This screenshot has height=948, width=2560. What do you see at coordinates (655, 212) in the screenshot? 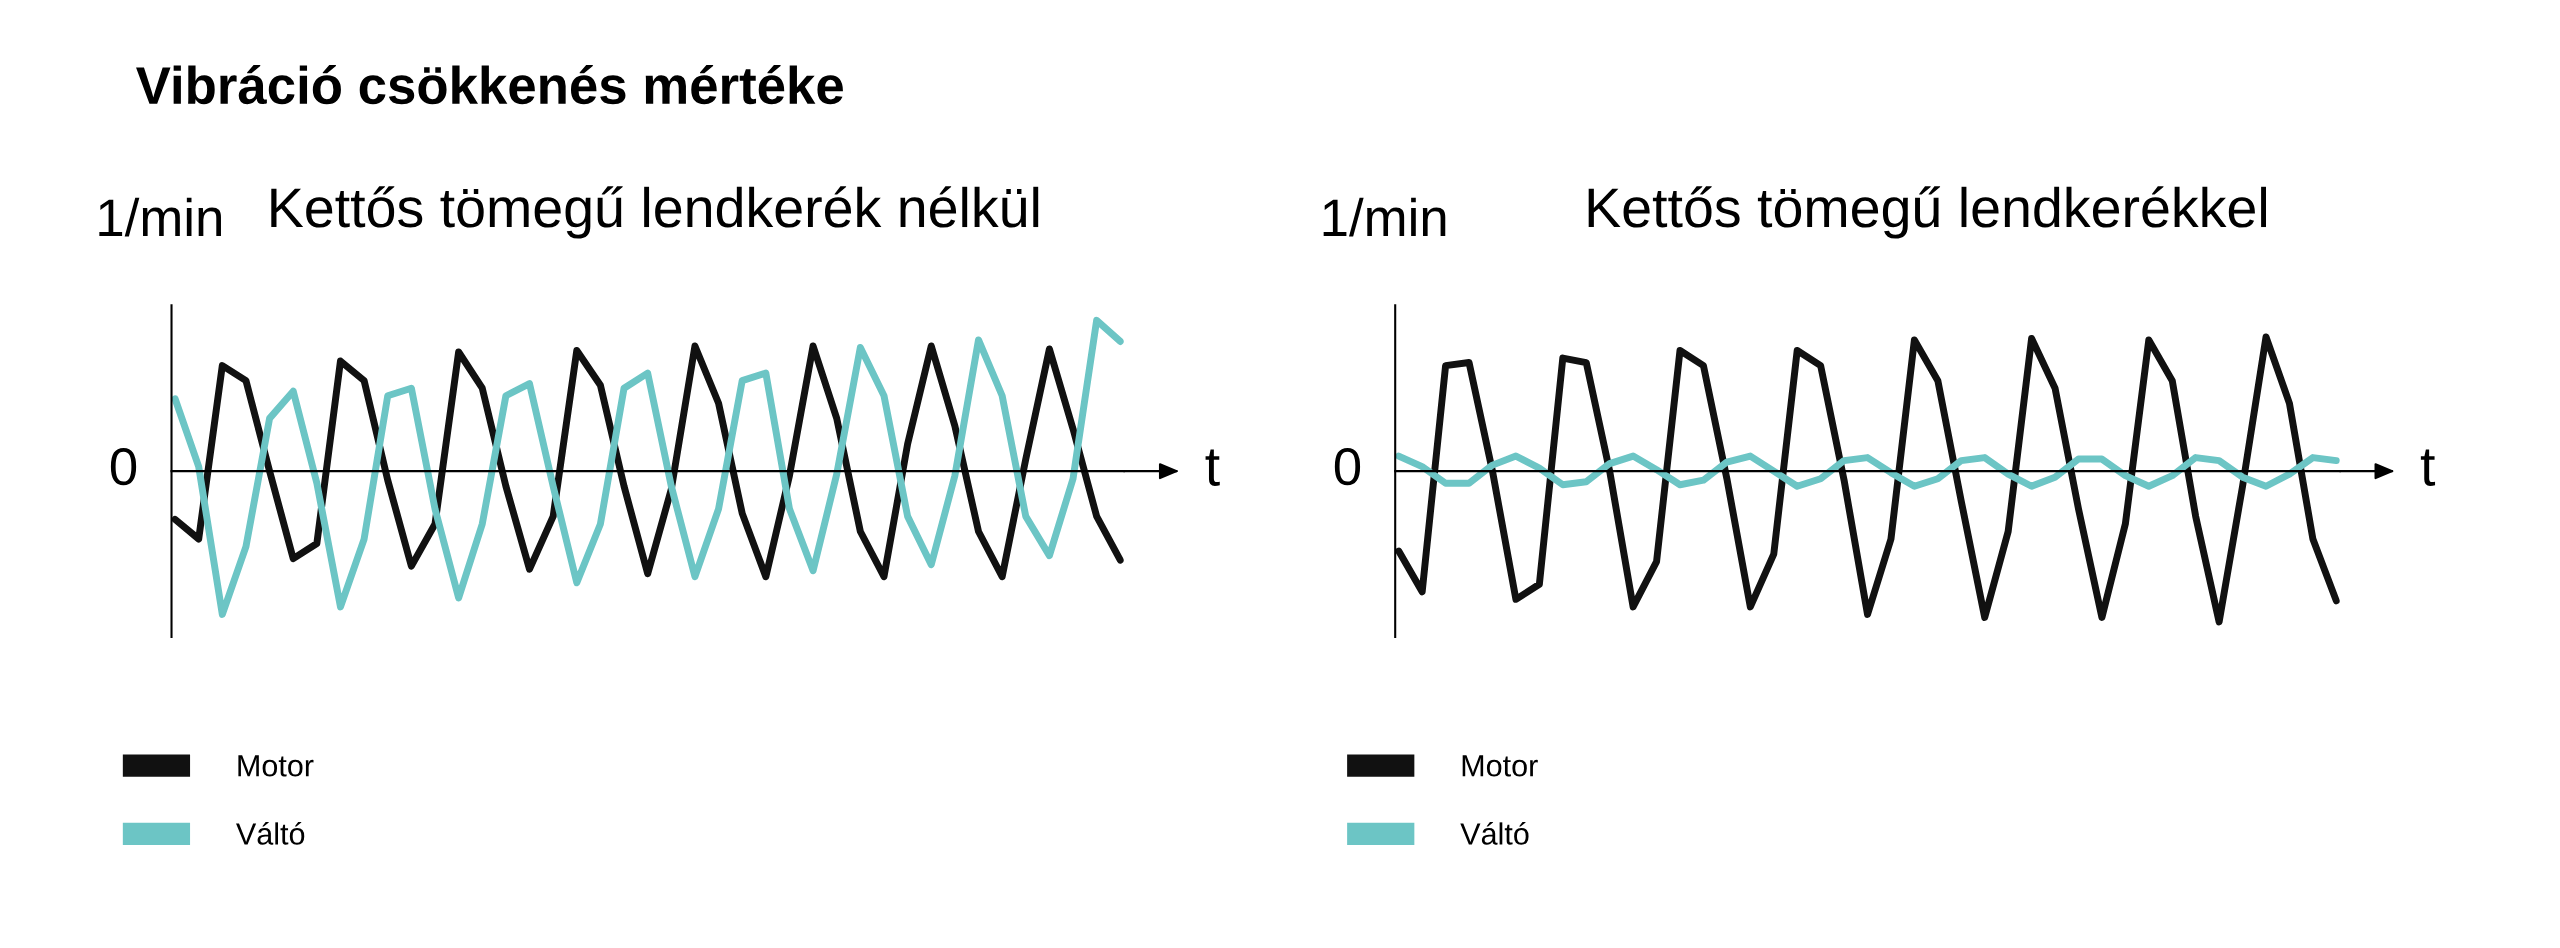
I see `chart-subtitle: Kettős tömegű lendkerék nélkül` at bounding box center [655, 212].